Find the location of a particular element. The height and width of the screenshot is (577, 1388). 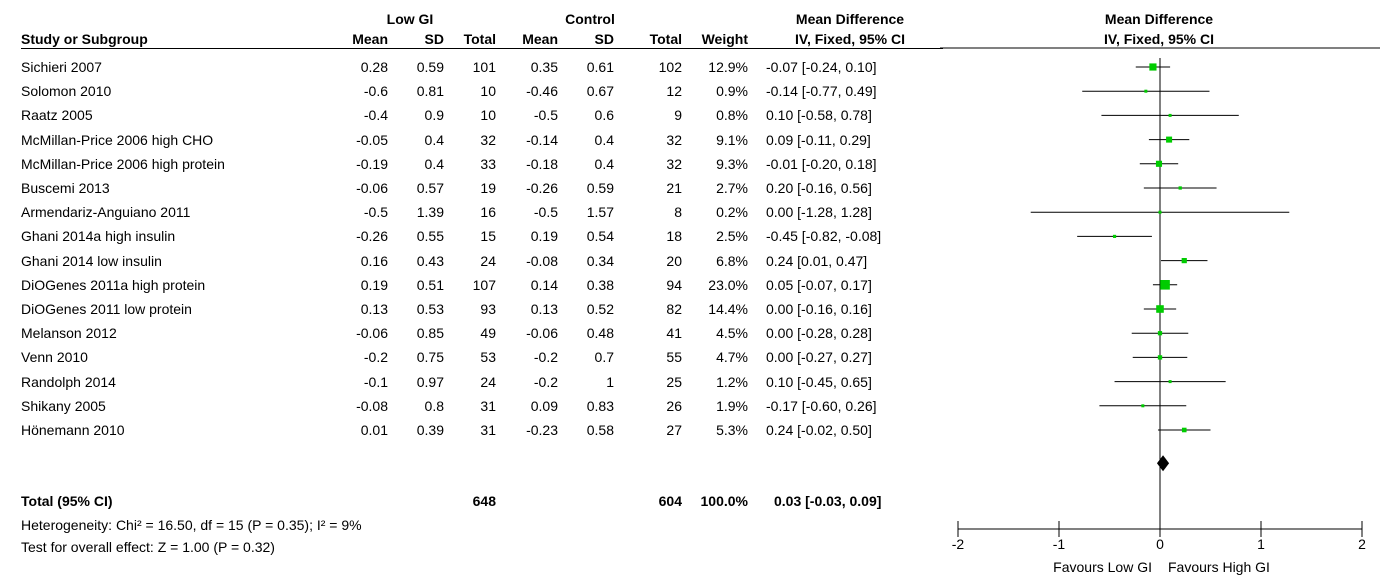

low-gi-sd: 0.97 is located at coordinates (430, 381).